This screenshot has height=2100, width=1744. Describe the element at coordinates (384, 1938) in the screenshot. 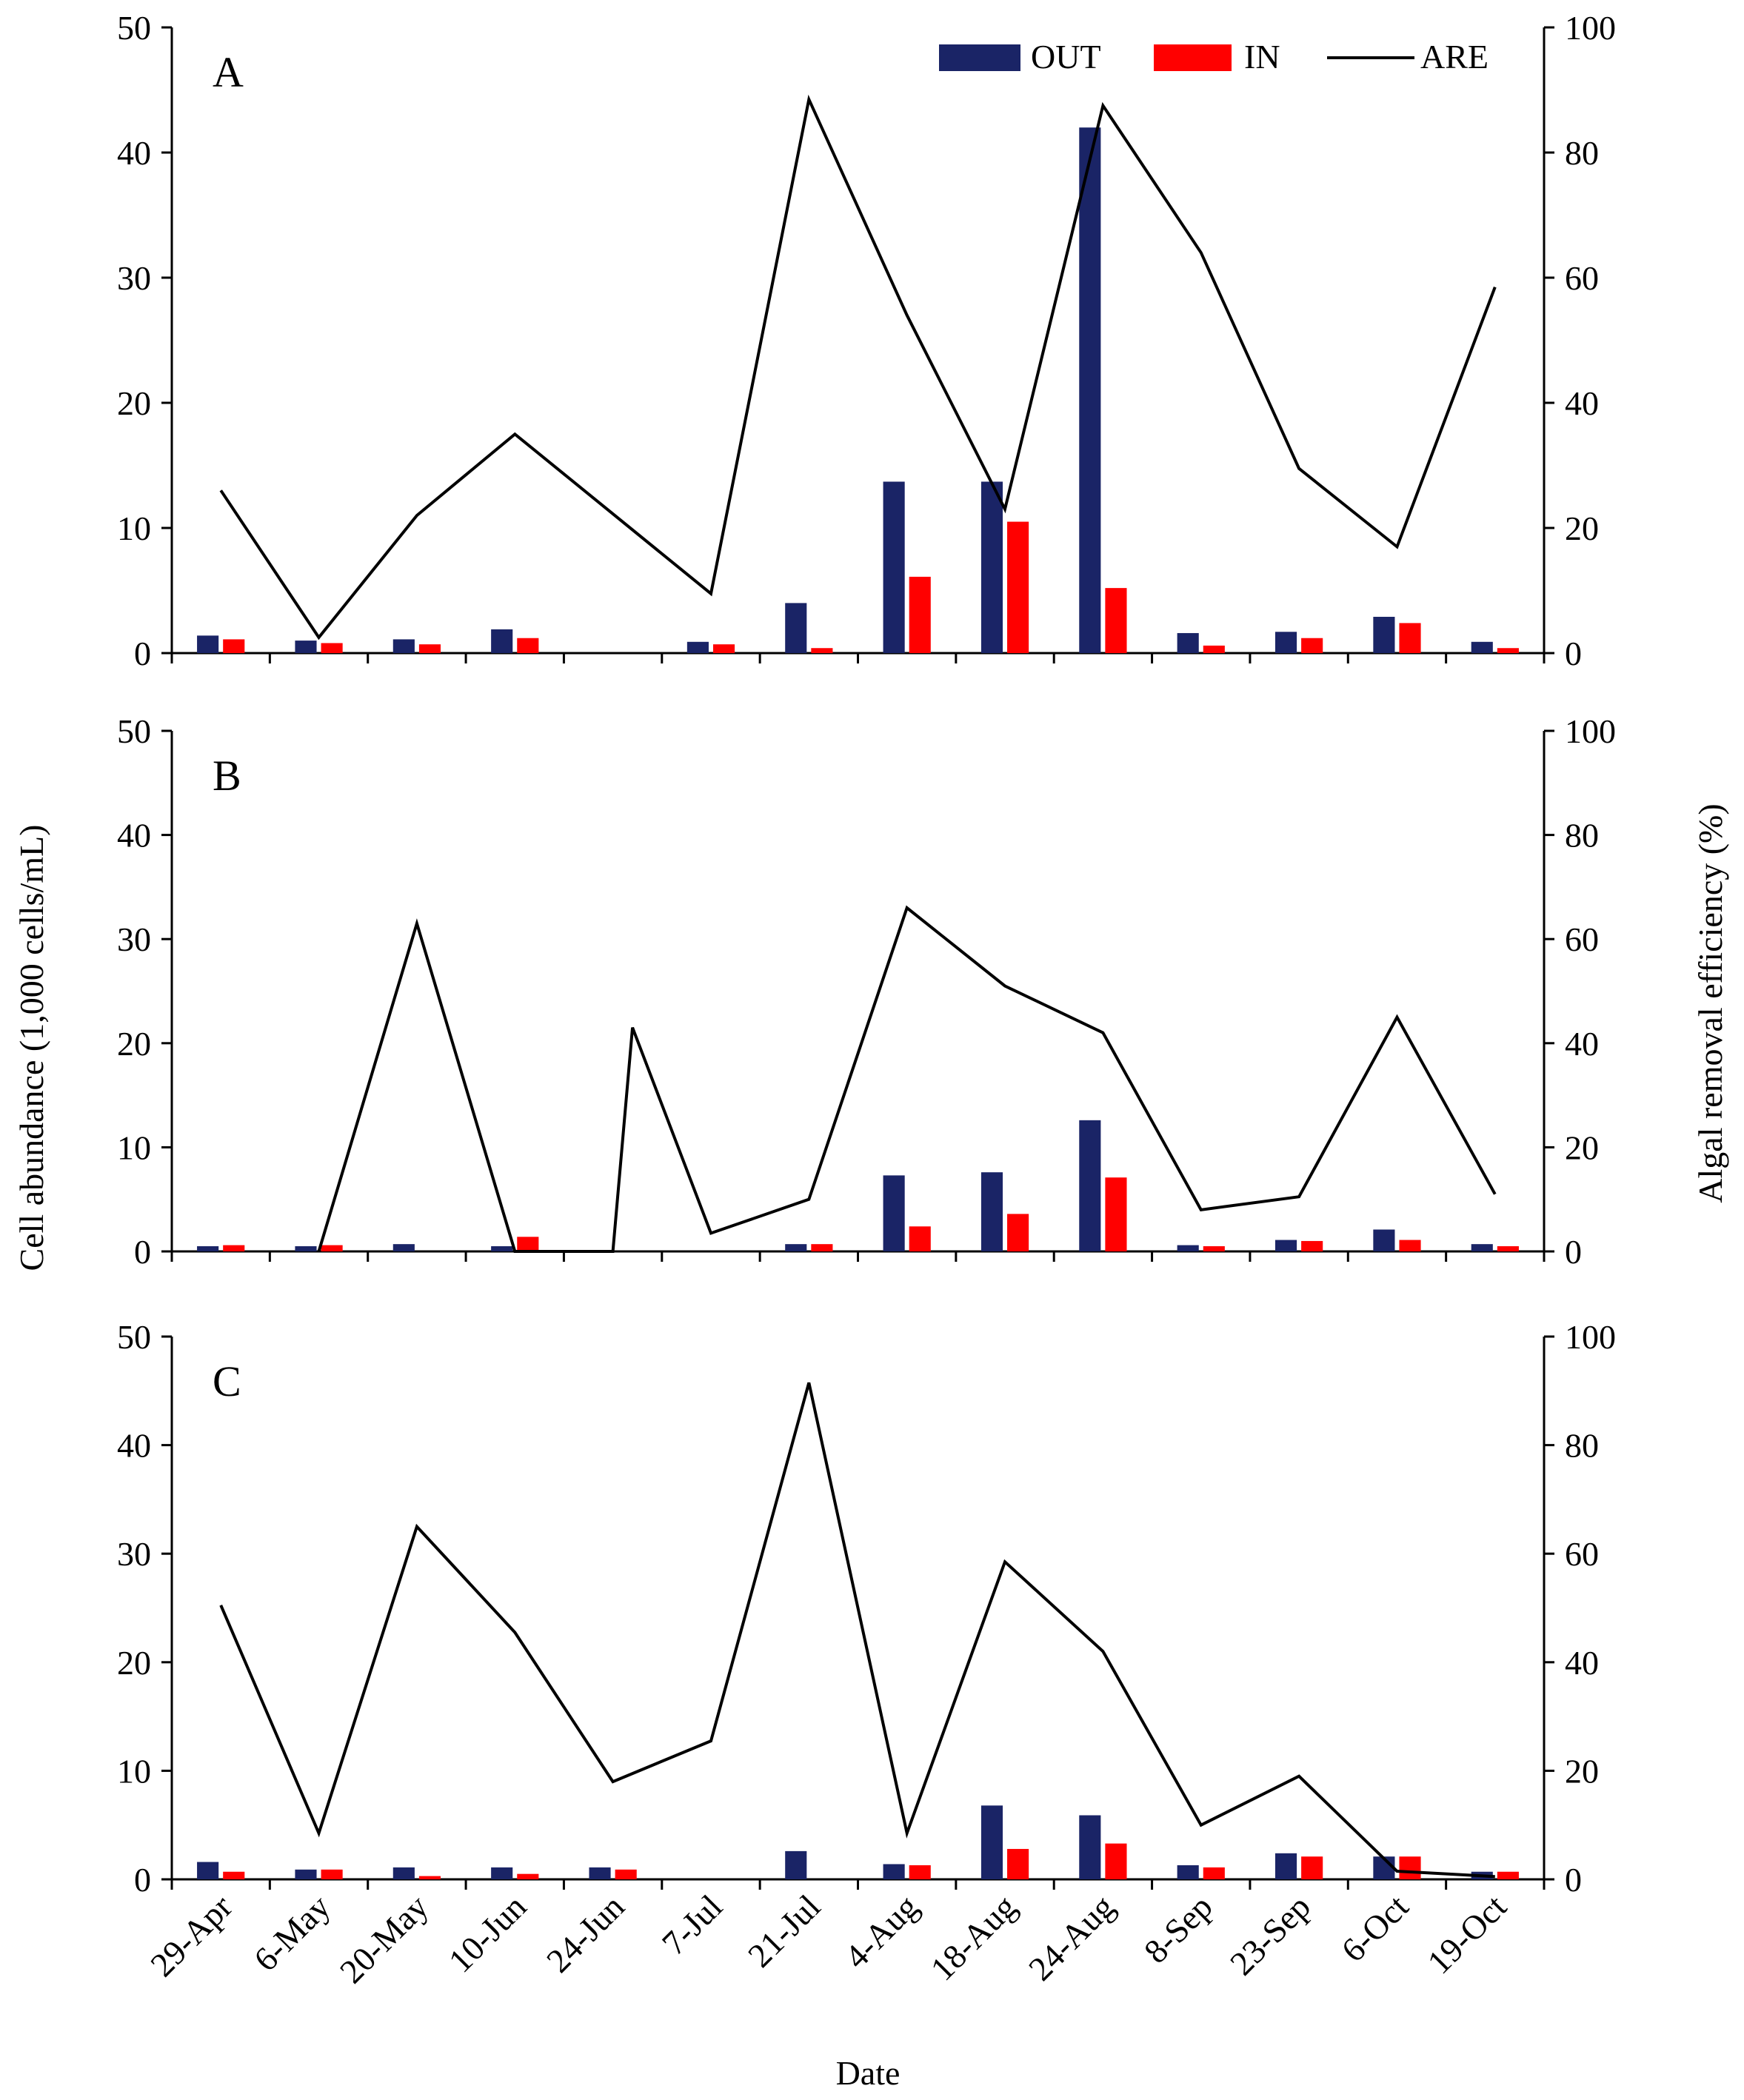

I see `x-tick-label: 20-May` at that location.